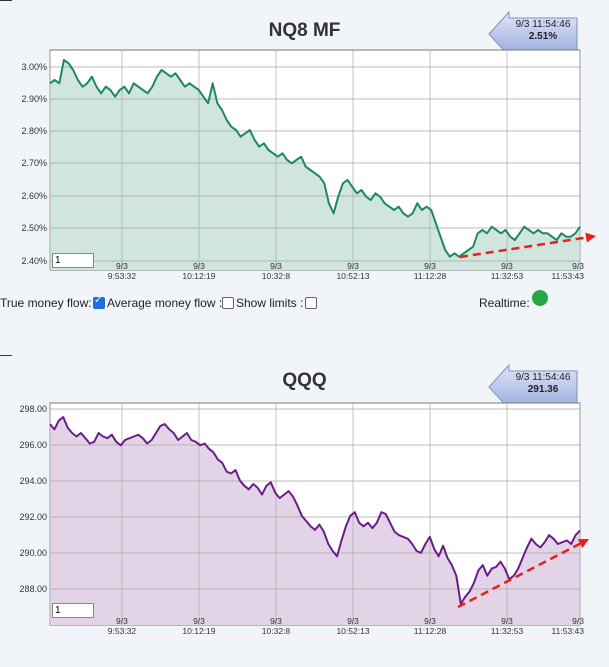 This screenshot has height=667, width=609. What do you see at coordinates (33, 553) in the screenshot?
I see `y-tick-label: 290.00` at bounding box center [33, 553].